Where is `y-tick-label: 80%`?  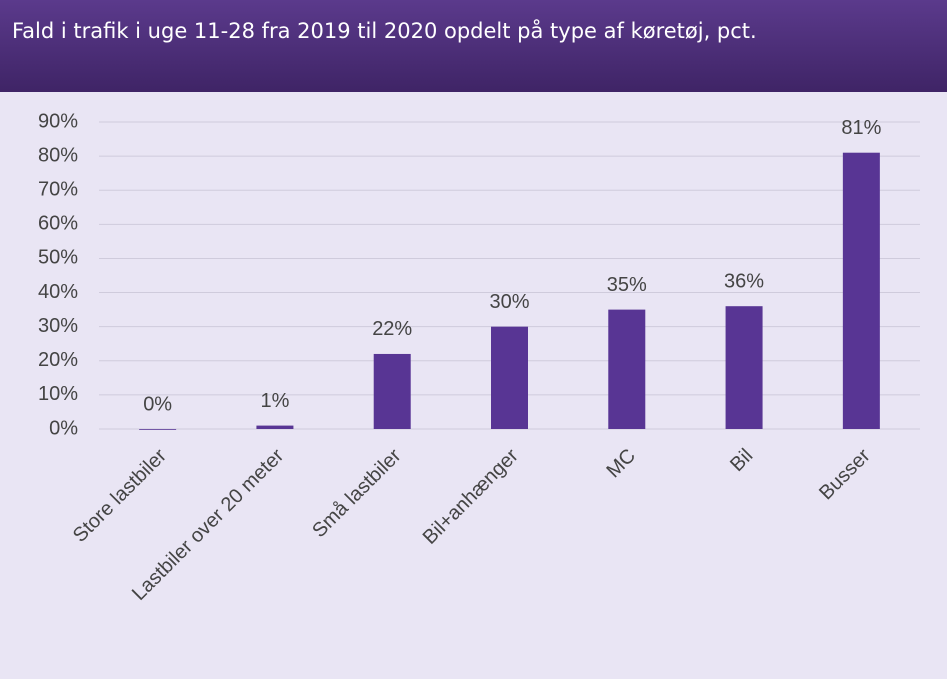
y-tick-label: 80% is located at coordinates (58, 155).